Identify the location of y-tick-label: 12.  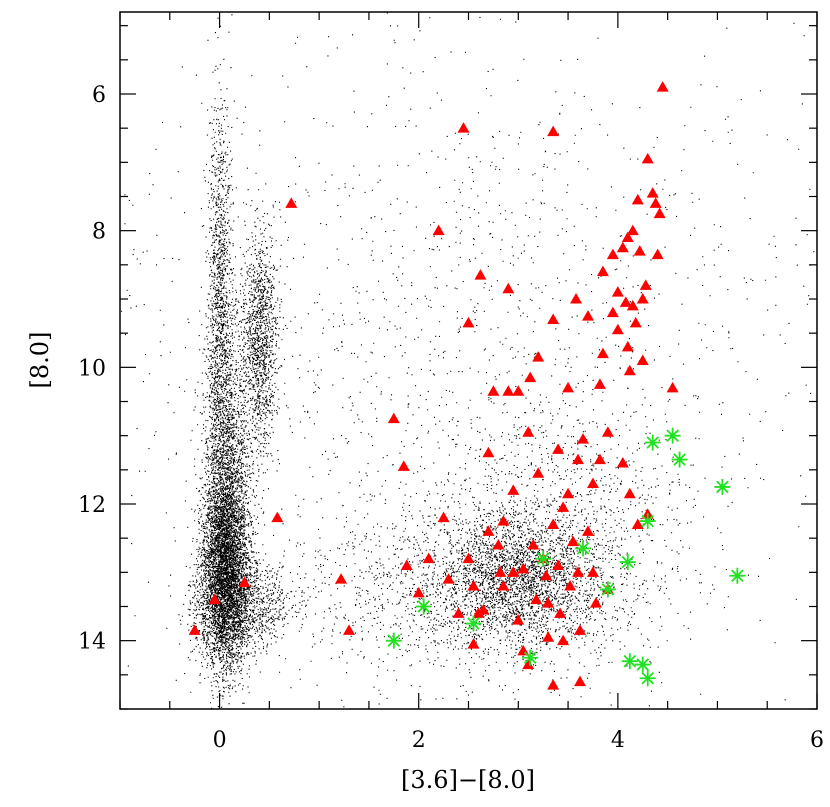
(92, 505).